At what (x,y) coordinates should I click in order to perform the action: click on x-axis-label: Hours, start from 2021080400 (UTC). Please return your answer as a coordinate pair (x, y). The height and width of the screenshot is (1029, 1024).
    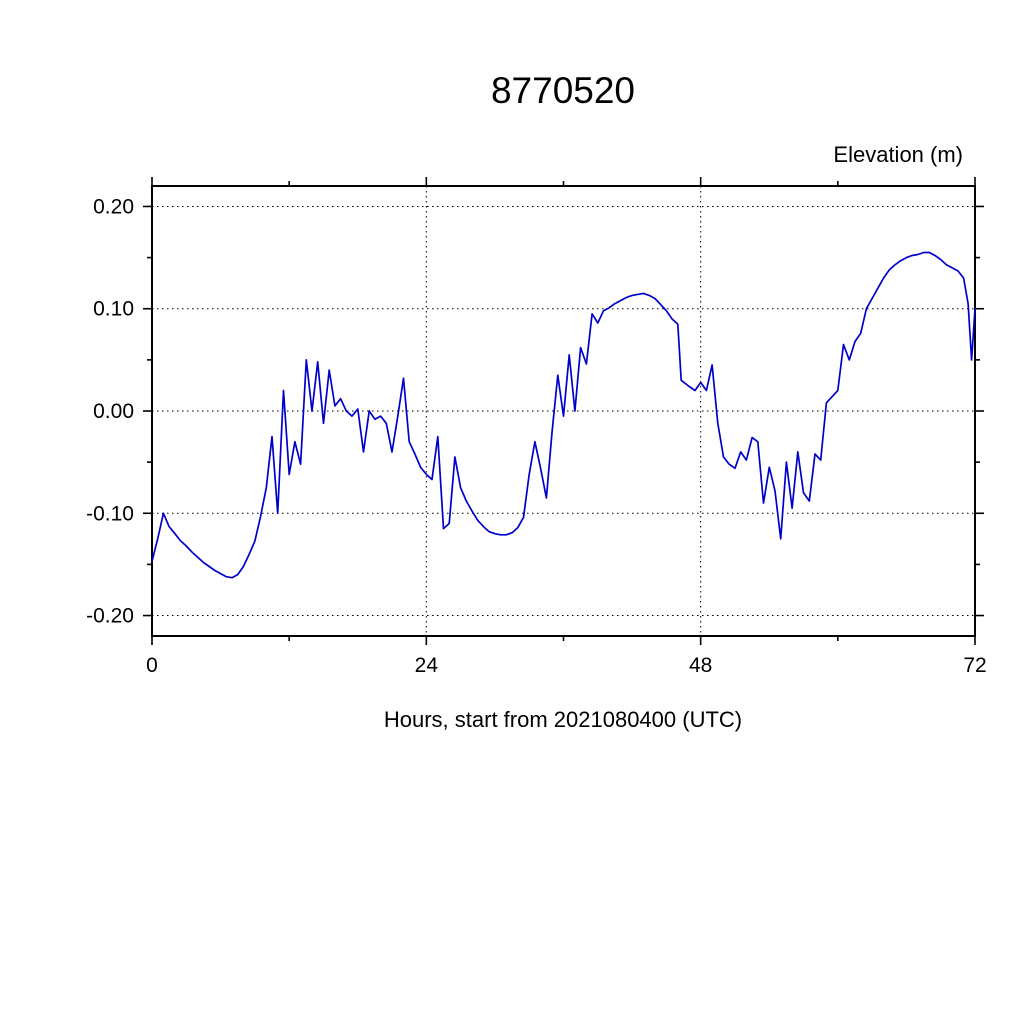
    Looking at the image, I should click on (563, 719).